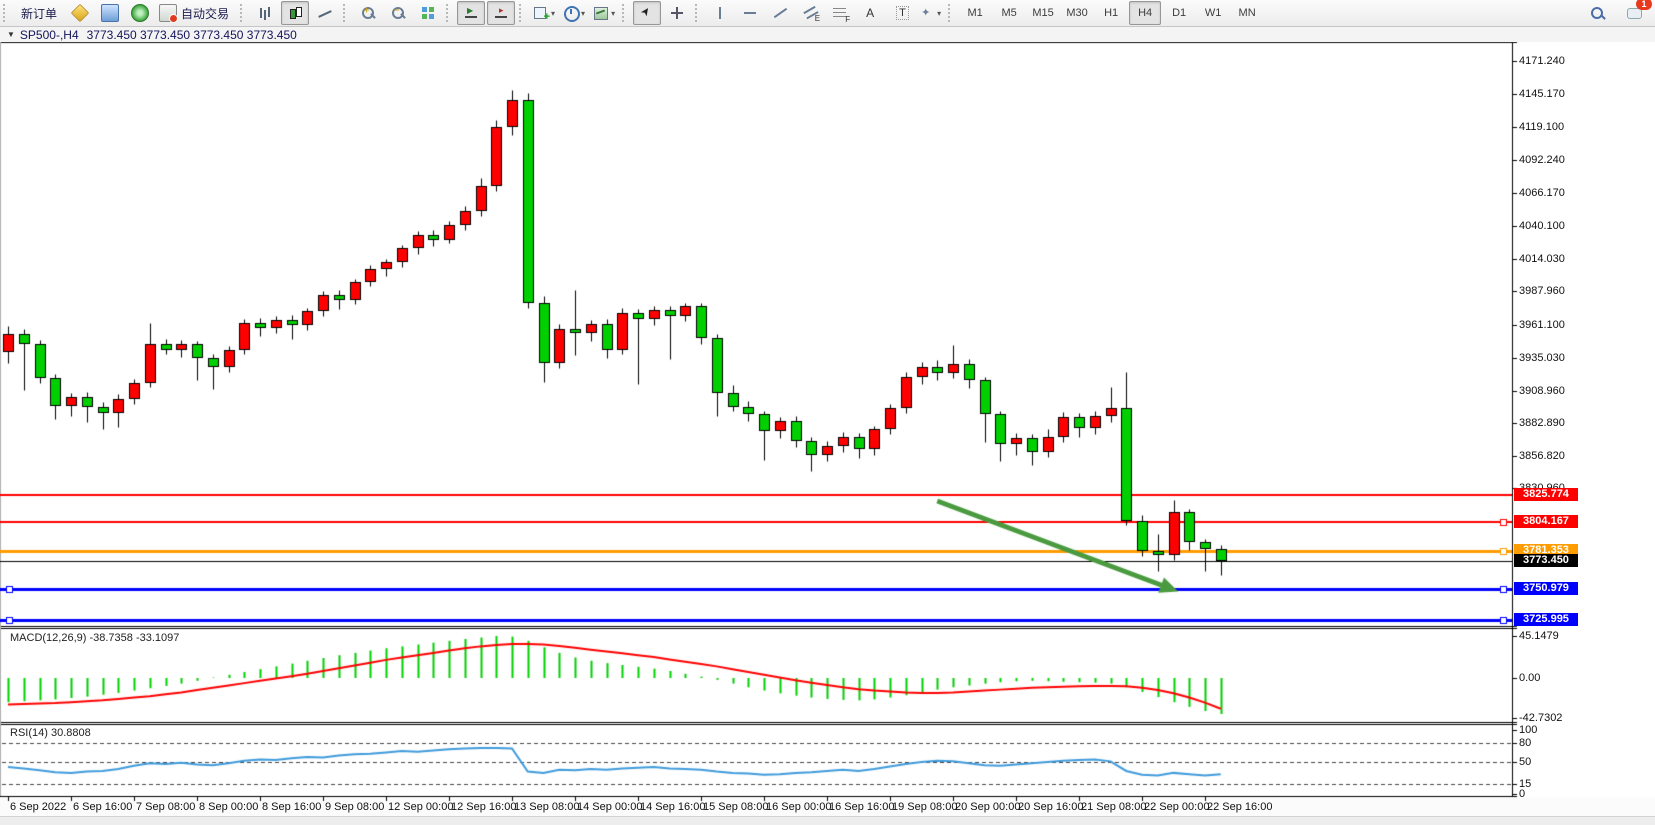  I want to click on timeframe-m5: M5, so click(1009, 13).